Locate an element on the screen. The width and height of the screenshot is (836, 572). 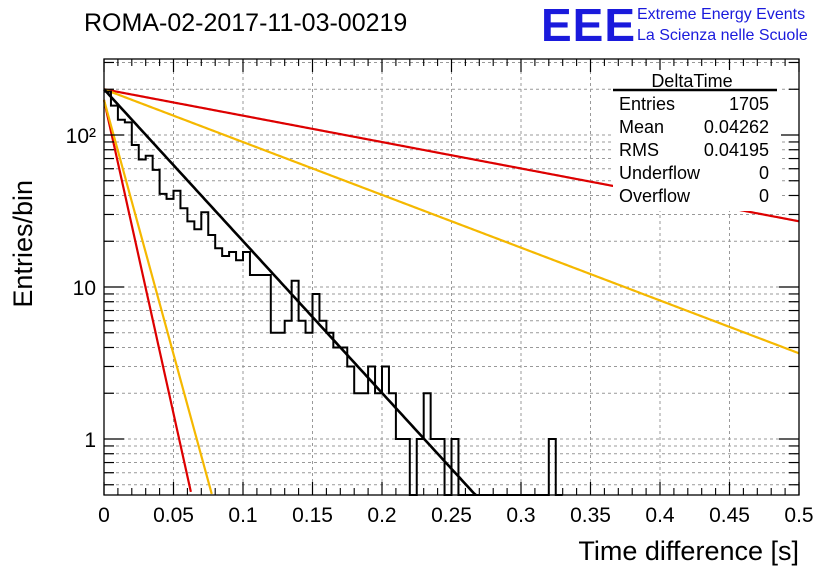
stats-value: 0.04262 is located at coordinates (736, 127).